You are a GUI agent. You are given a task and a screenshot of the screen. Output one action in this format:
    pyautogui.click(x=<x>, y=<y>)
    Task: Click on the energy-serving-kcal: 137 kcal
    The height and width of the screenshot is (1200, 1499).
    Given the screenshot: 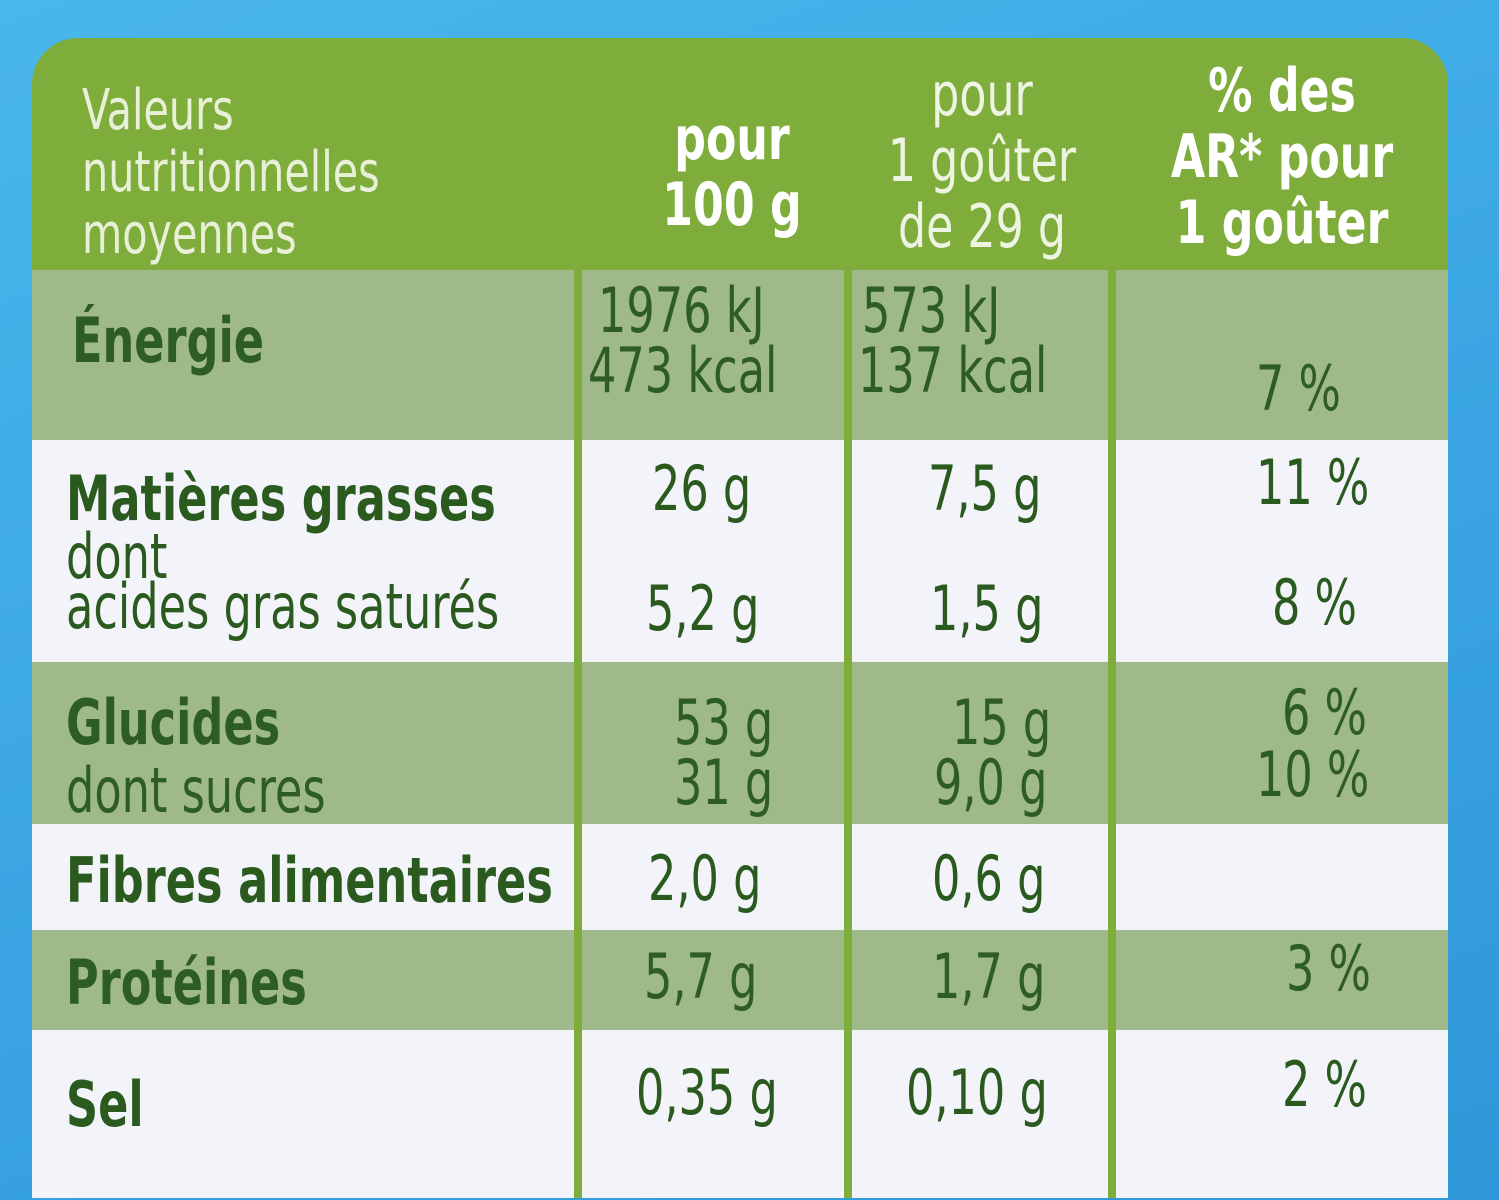 What is the action you would take?
    pyautogui.click(x=953, y=370)
    